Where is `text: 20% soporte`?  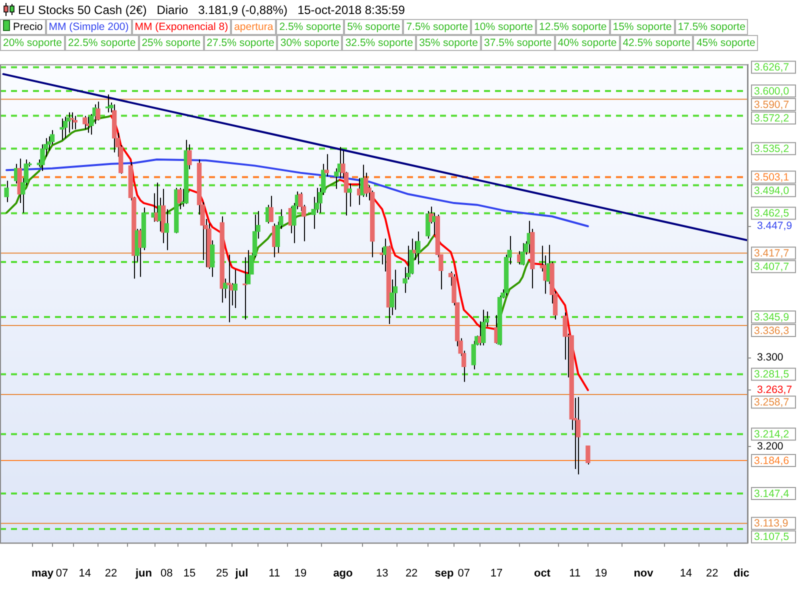 text: 20% soporte is located at coordinates (32, 43).